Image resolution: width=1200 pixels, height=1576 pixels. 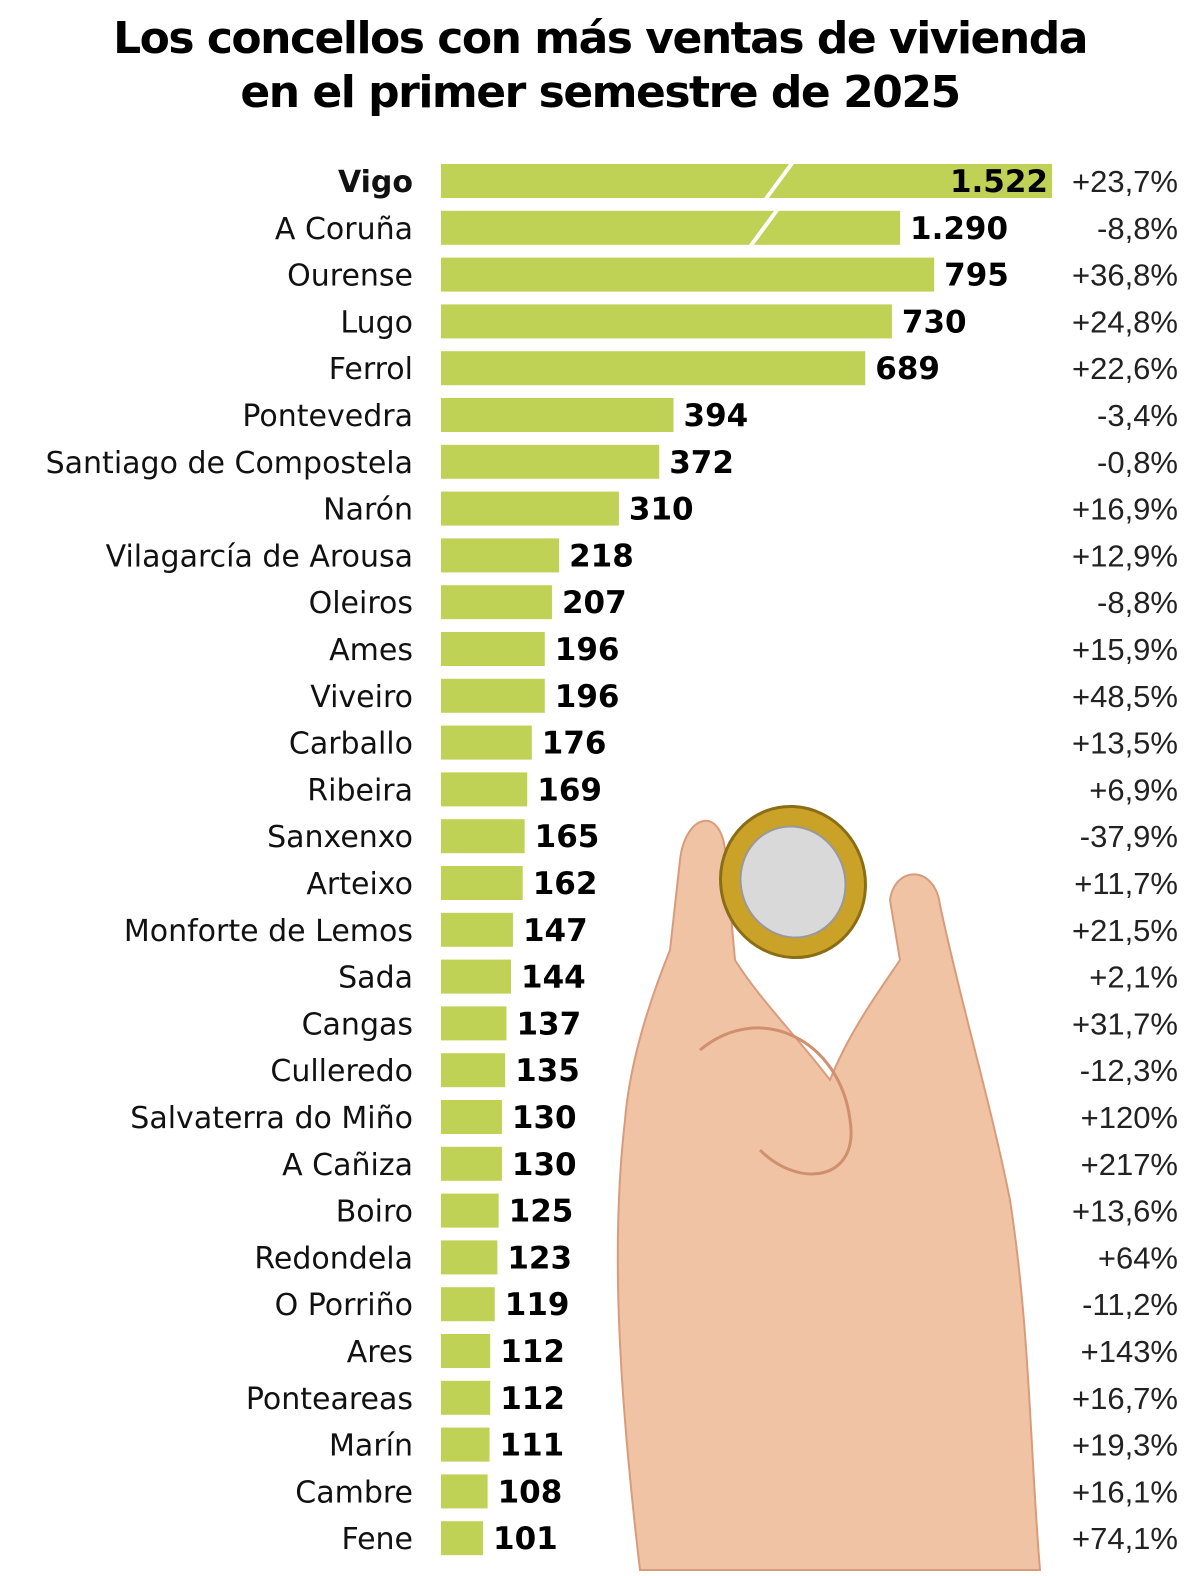 What do you see at coordinates (600, 92) in the screenshot?
I see `title-line-2: en el primer semestre de 2025` at bounding box center [600, 92].